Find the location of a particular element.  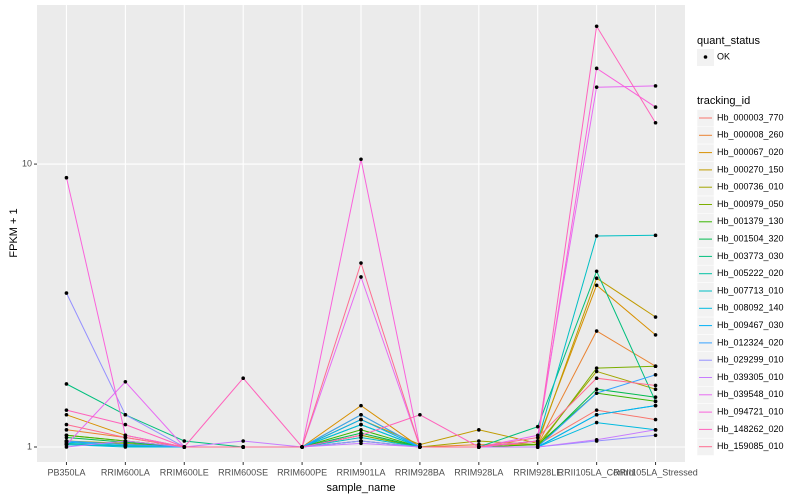

y-tick-label: 1 is located at coordinates (29, 446).